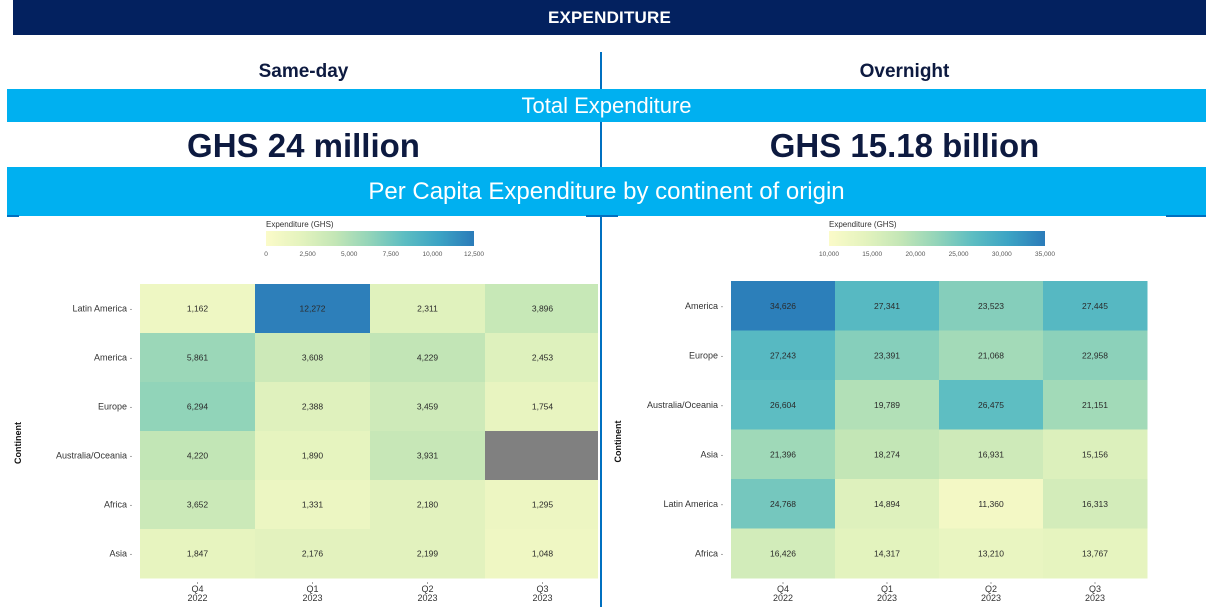 The width and height of the screenshot is (1206, 607). Describe the element at coordinates (872, 254) in the screenshot. I see `legend-tick-label: 15,000` at that location.